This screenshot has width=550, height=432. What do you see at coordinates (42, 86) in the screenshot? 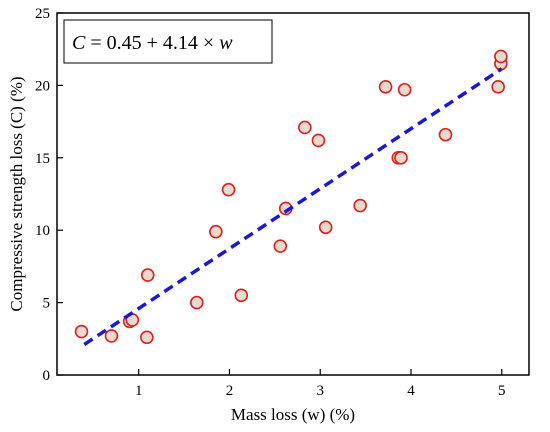
I see `y-tick-label: 20` at bounding box center [42, 86].